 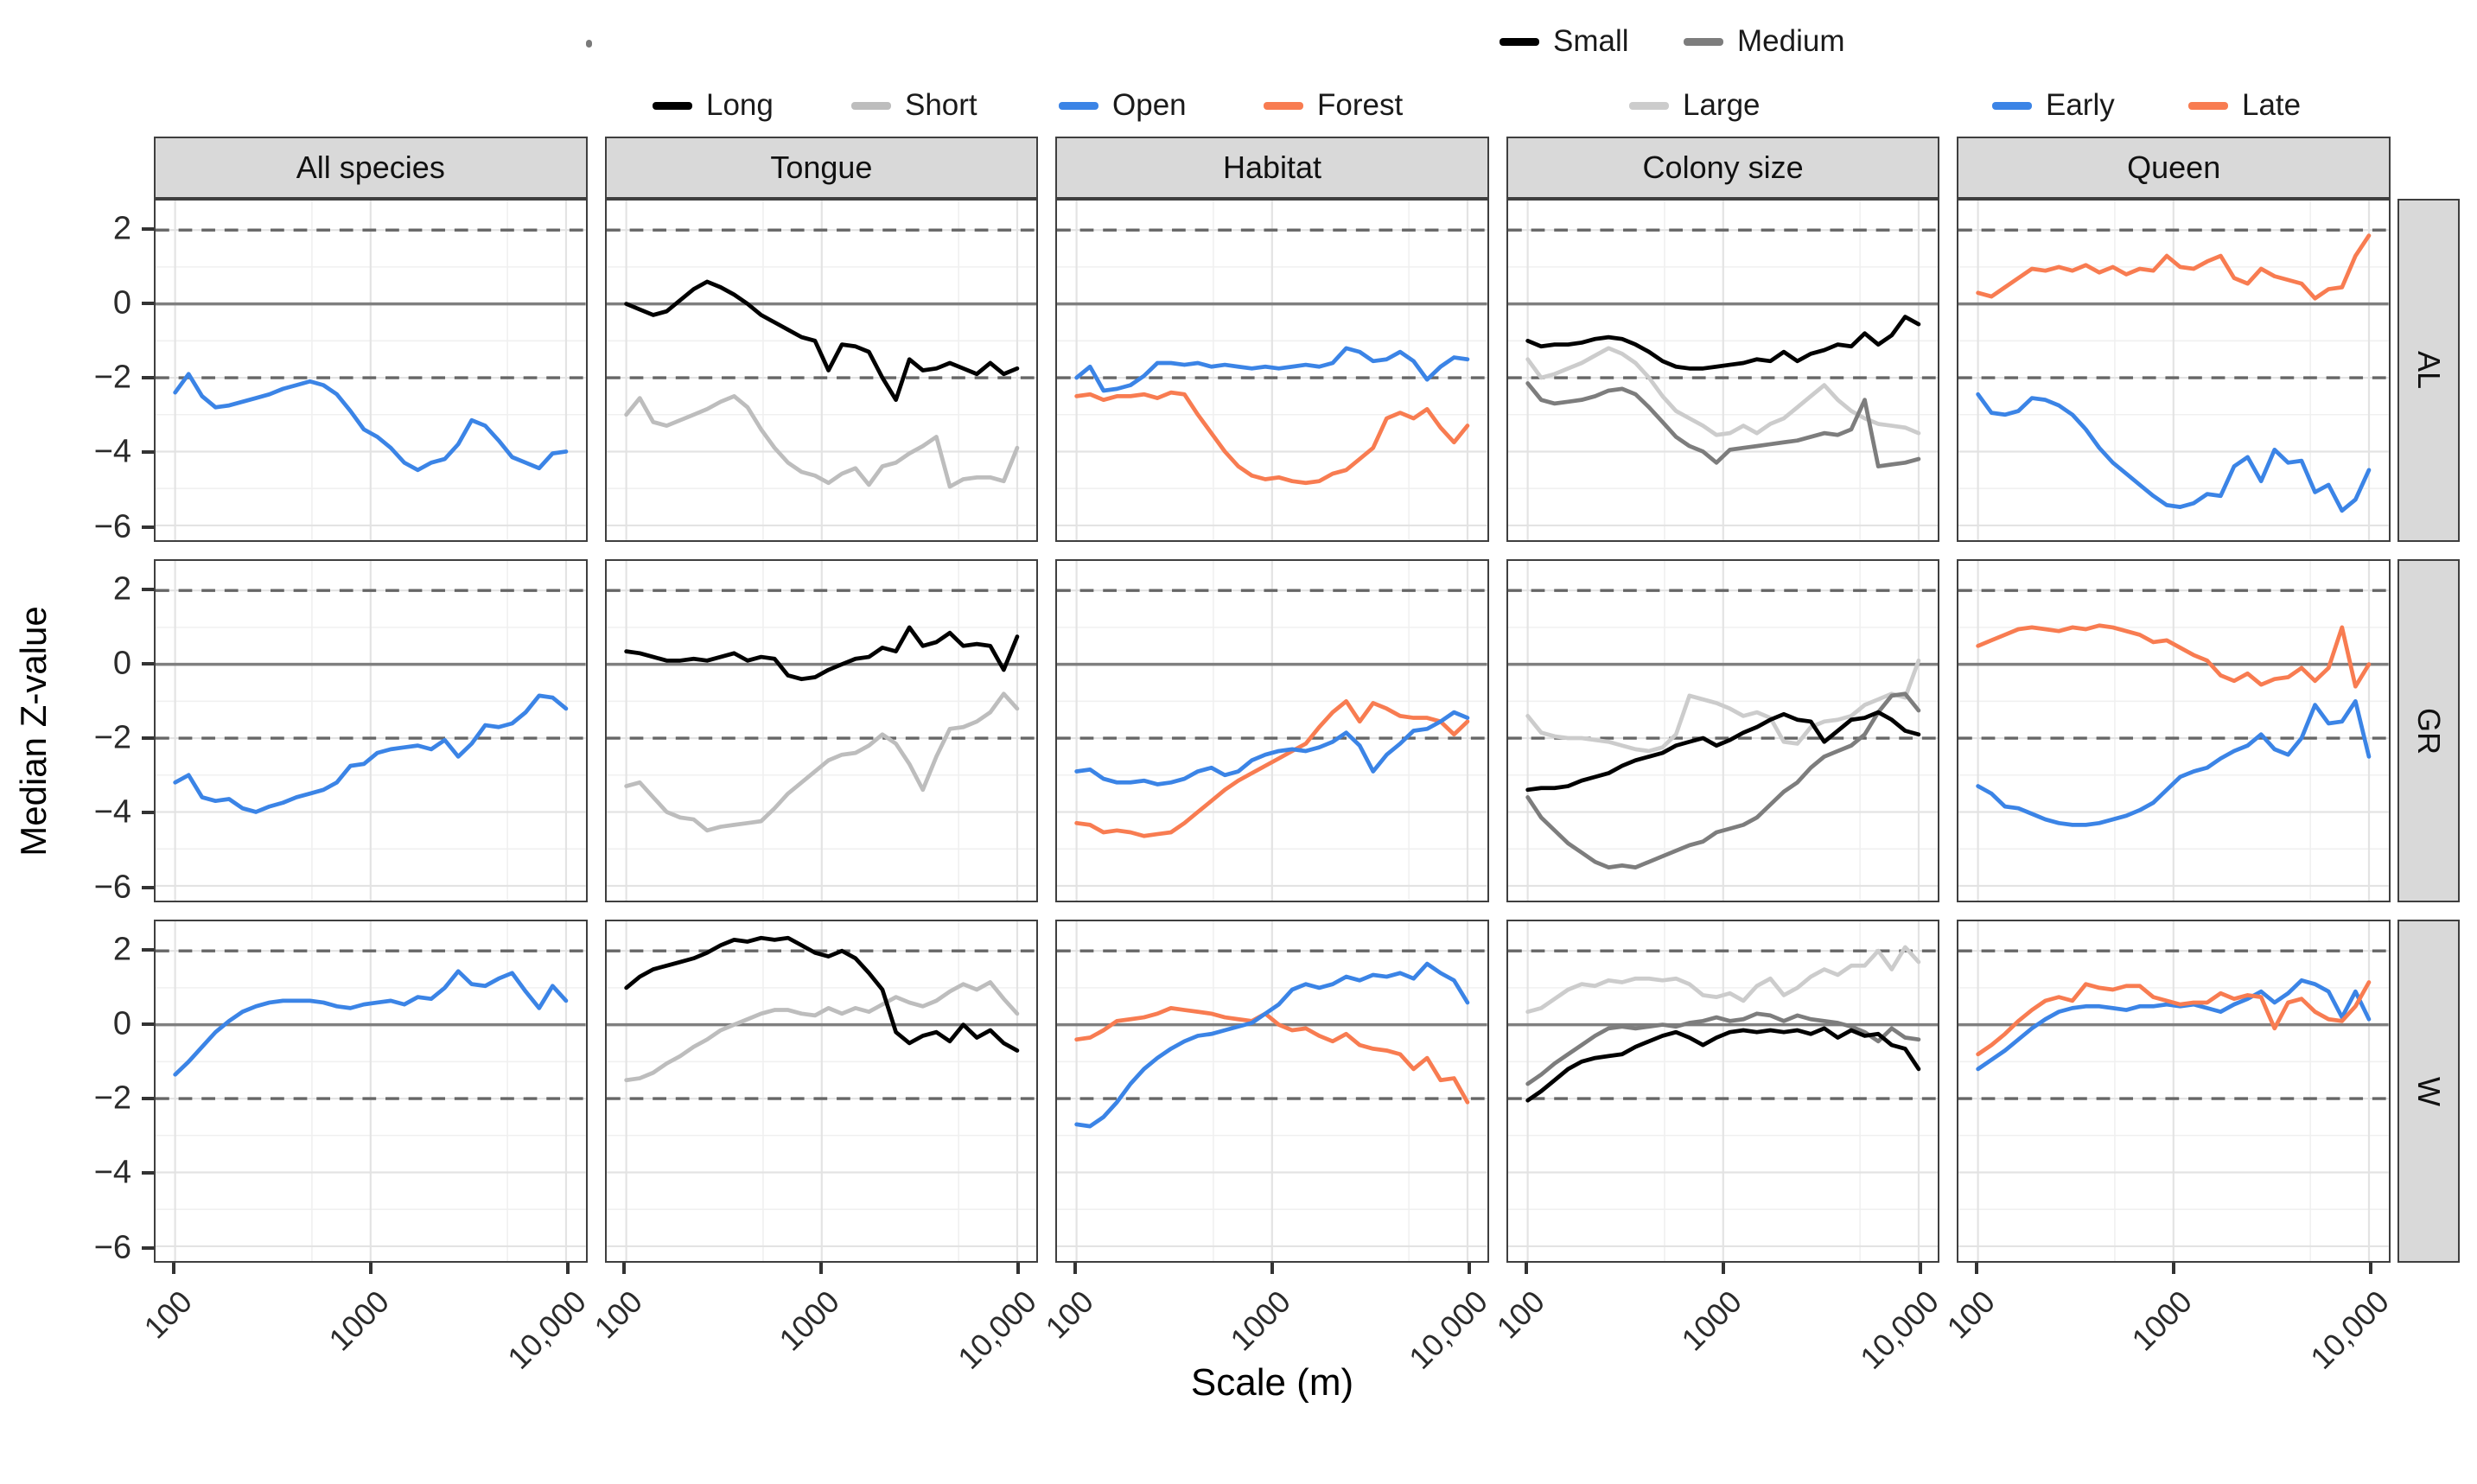 I want to click on facet-strip-w: W, so click(x=2428, y=1091).